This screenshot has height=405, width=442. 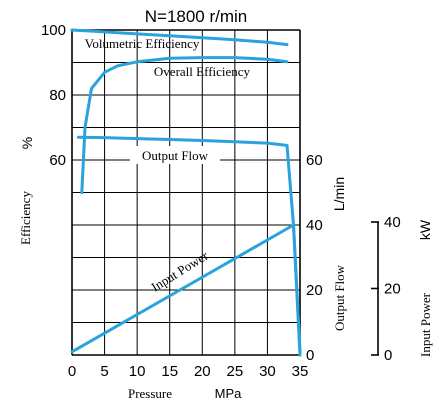 What do you see at coordinates (339, 194) in the screenshot?
I see `flow-unit: L/min` at bounding box center [339, 194].